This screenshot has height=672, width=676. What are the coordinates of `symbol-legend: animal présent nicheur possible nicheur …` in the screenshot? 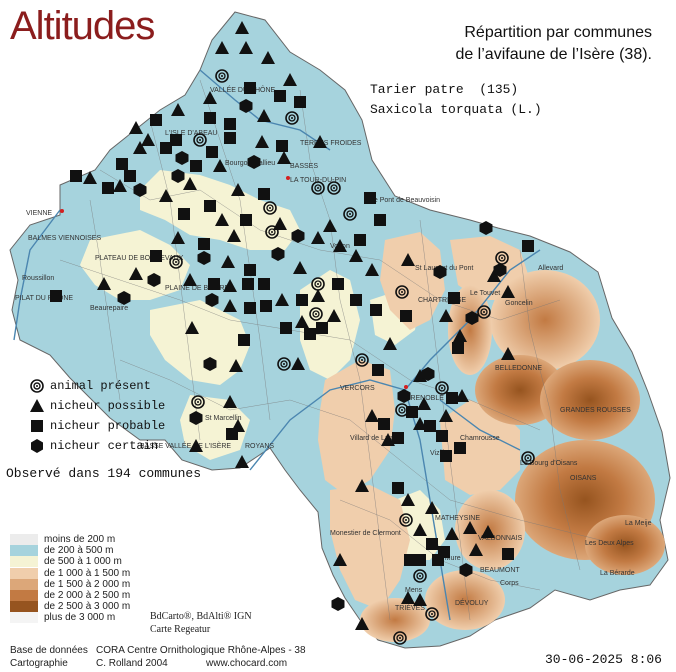 It's located at (94, 416).